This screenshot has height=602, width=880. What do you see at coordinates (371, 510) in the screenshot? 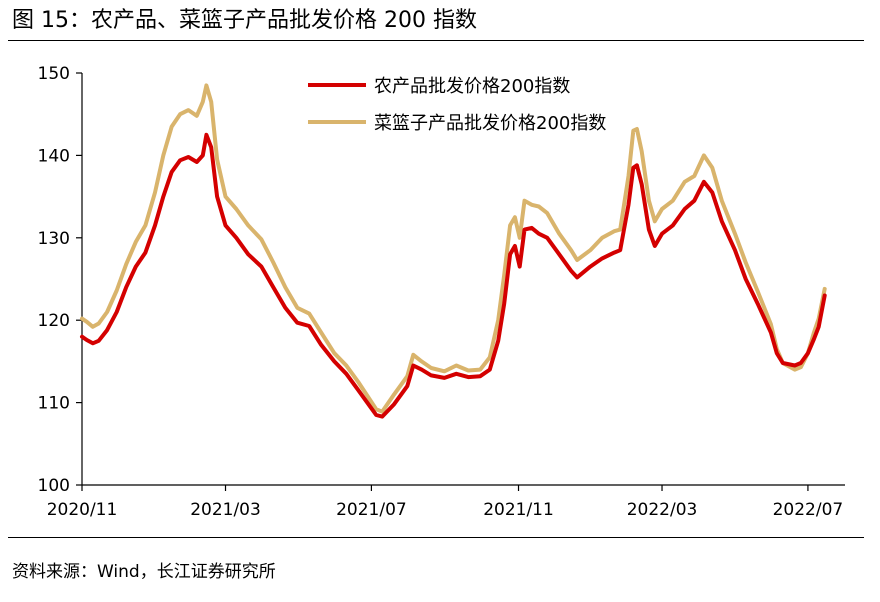
I see `x-tick-label: 2021/07` at bounding box center [371, 510].